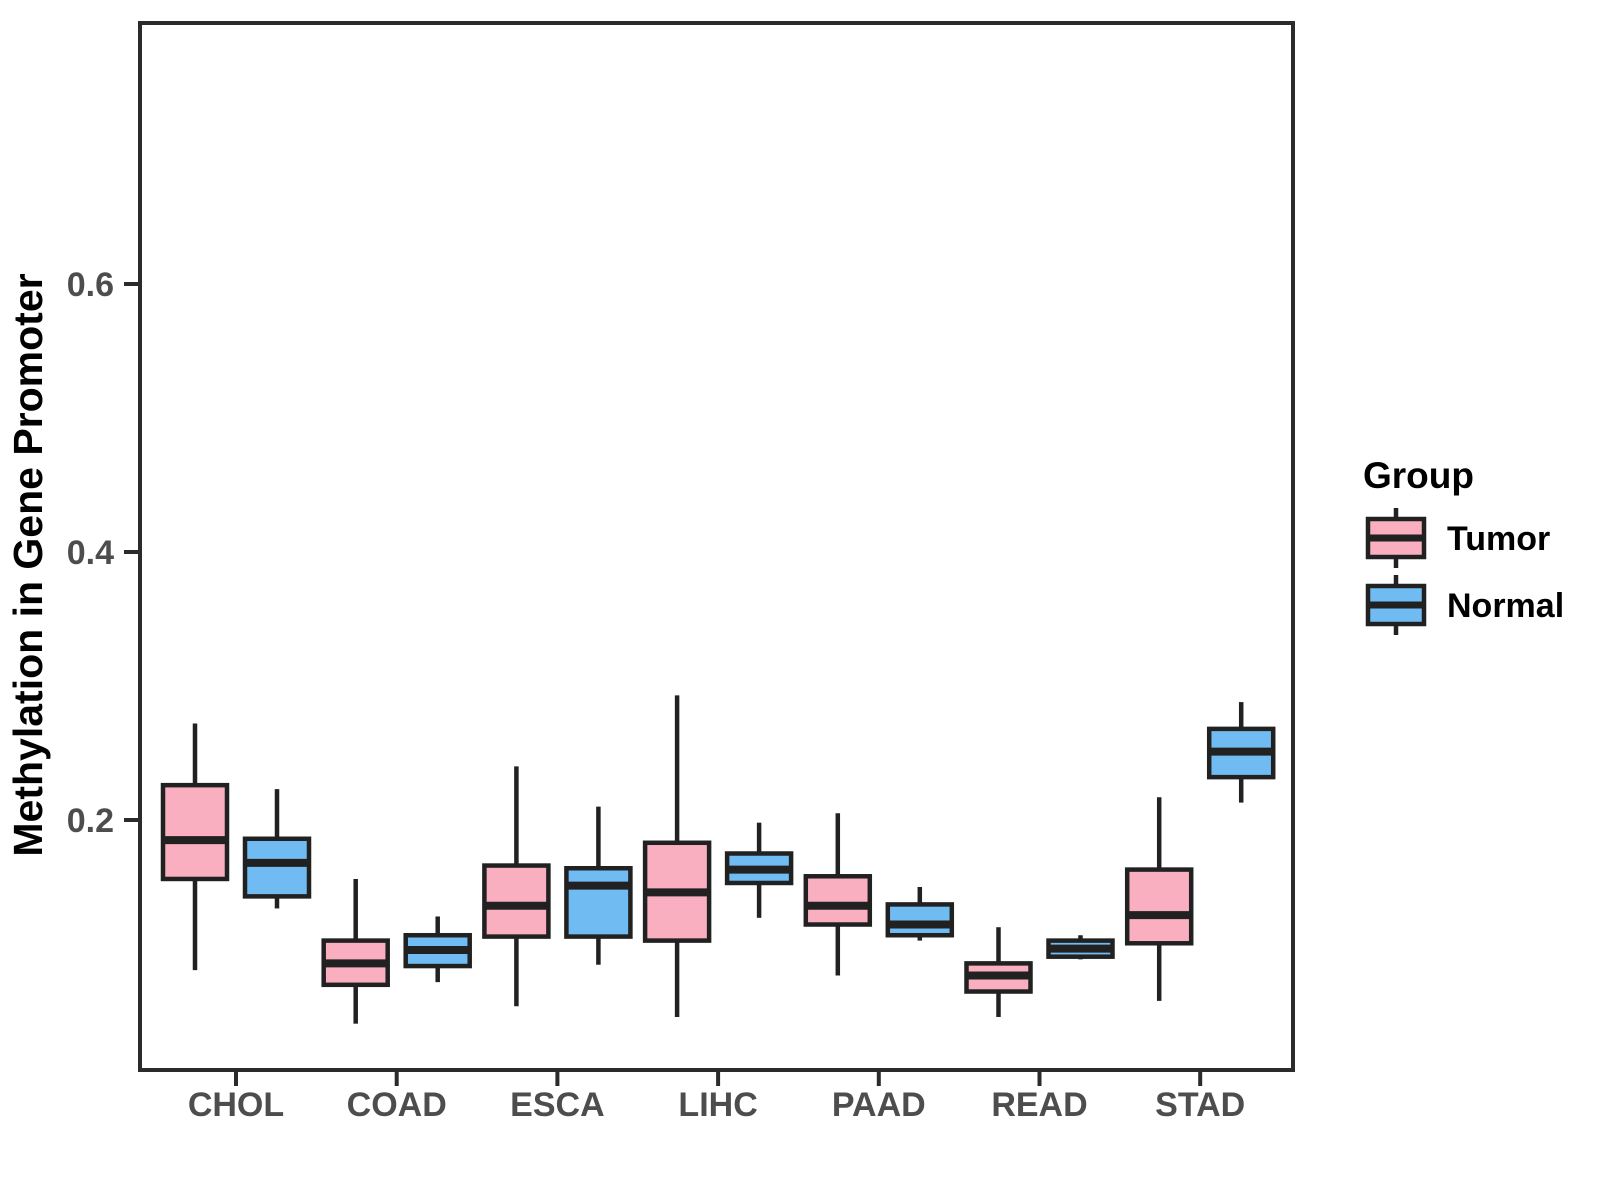 The height and width of the screenshot is (1200, 1600). Describe the element at coordinates (1418, 475) in the screenshot. I see `legend-title: Group` at that location.